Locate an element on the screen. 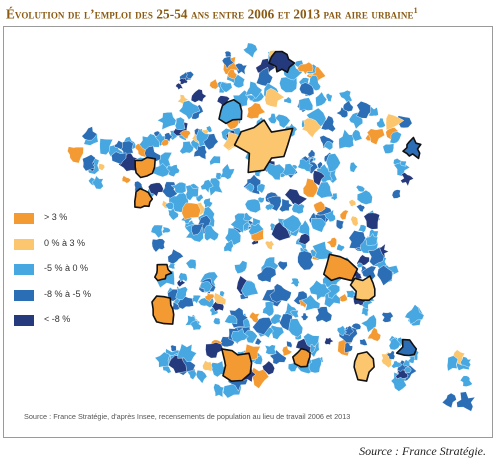  urban-area-nantes is located at coordinates (144, 198).